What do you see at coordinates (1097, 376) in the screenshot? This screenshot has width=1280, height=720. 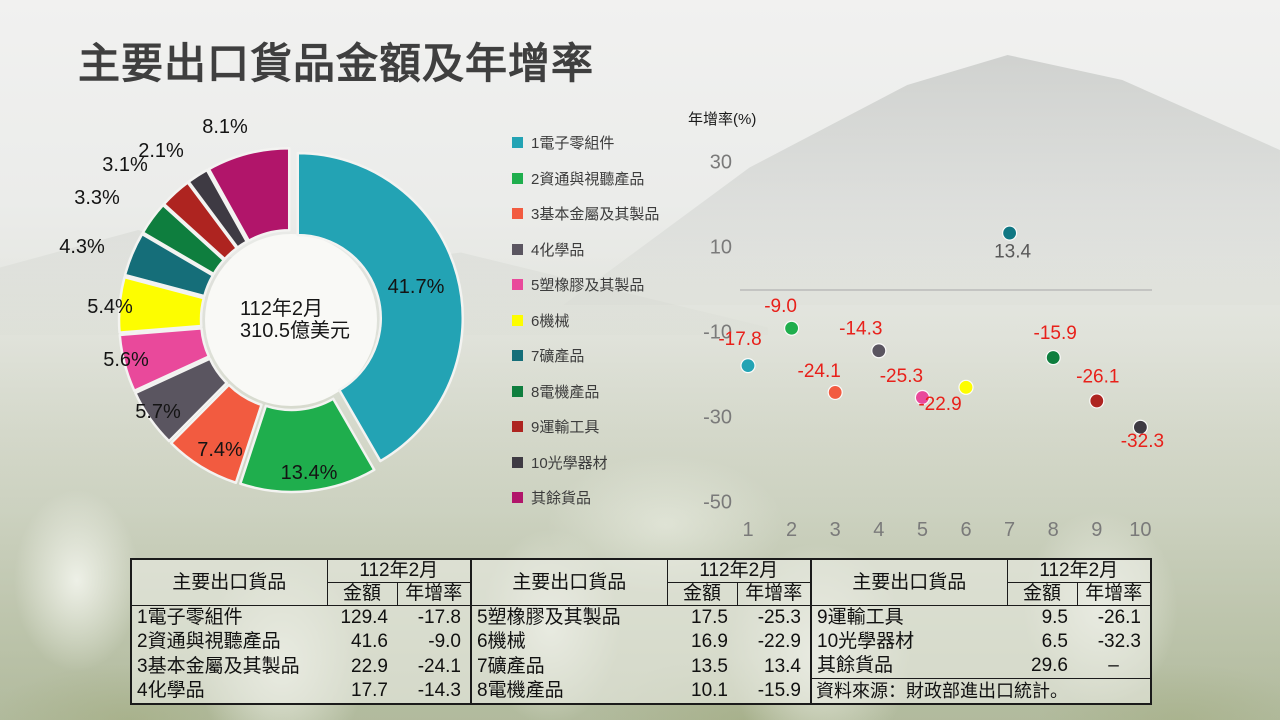 I see `scatter-point-label: -26.1` at bounding box center [1097, 376].